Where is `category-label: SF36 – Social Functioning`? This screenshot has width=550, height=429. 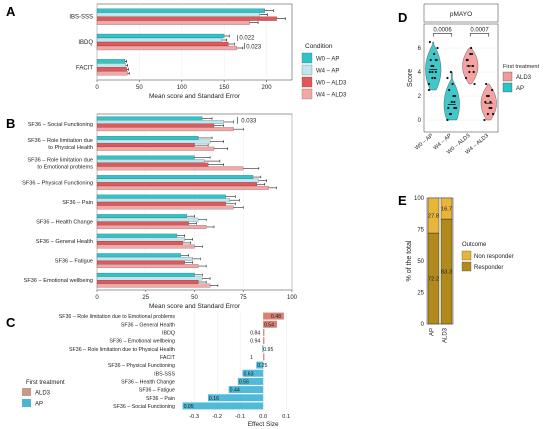 category-label: SF36 – Social Functioning is located at coordinates (144, 407).